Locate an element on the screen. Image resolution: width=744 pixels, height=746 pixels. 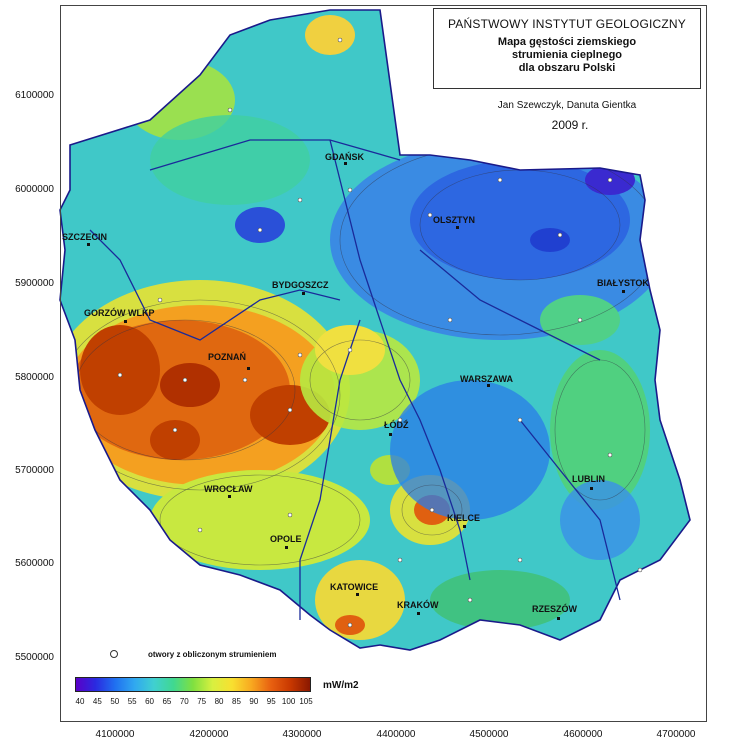
map-title-line: Mapa gęstości ziemskiego is located at coordinates (567, 42).